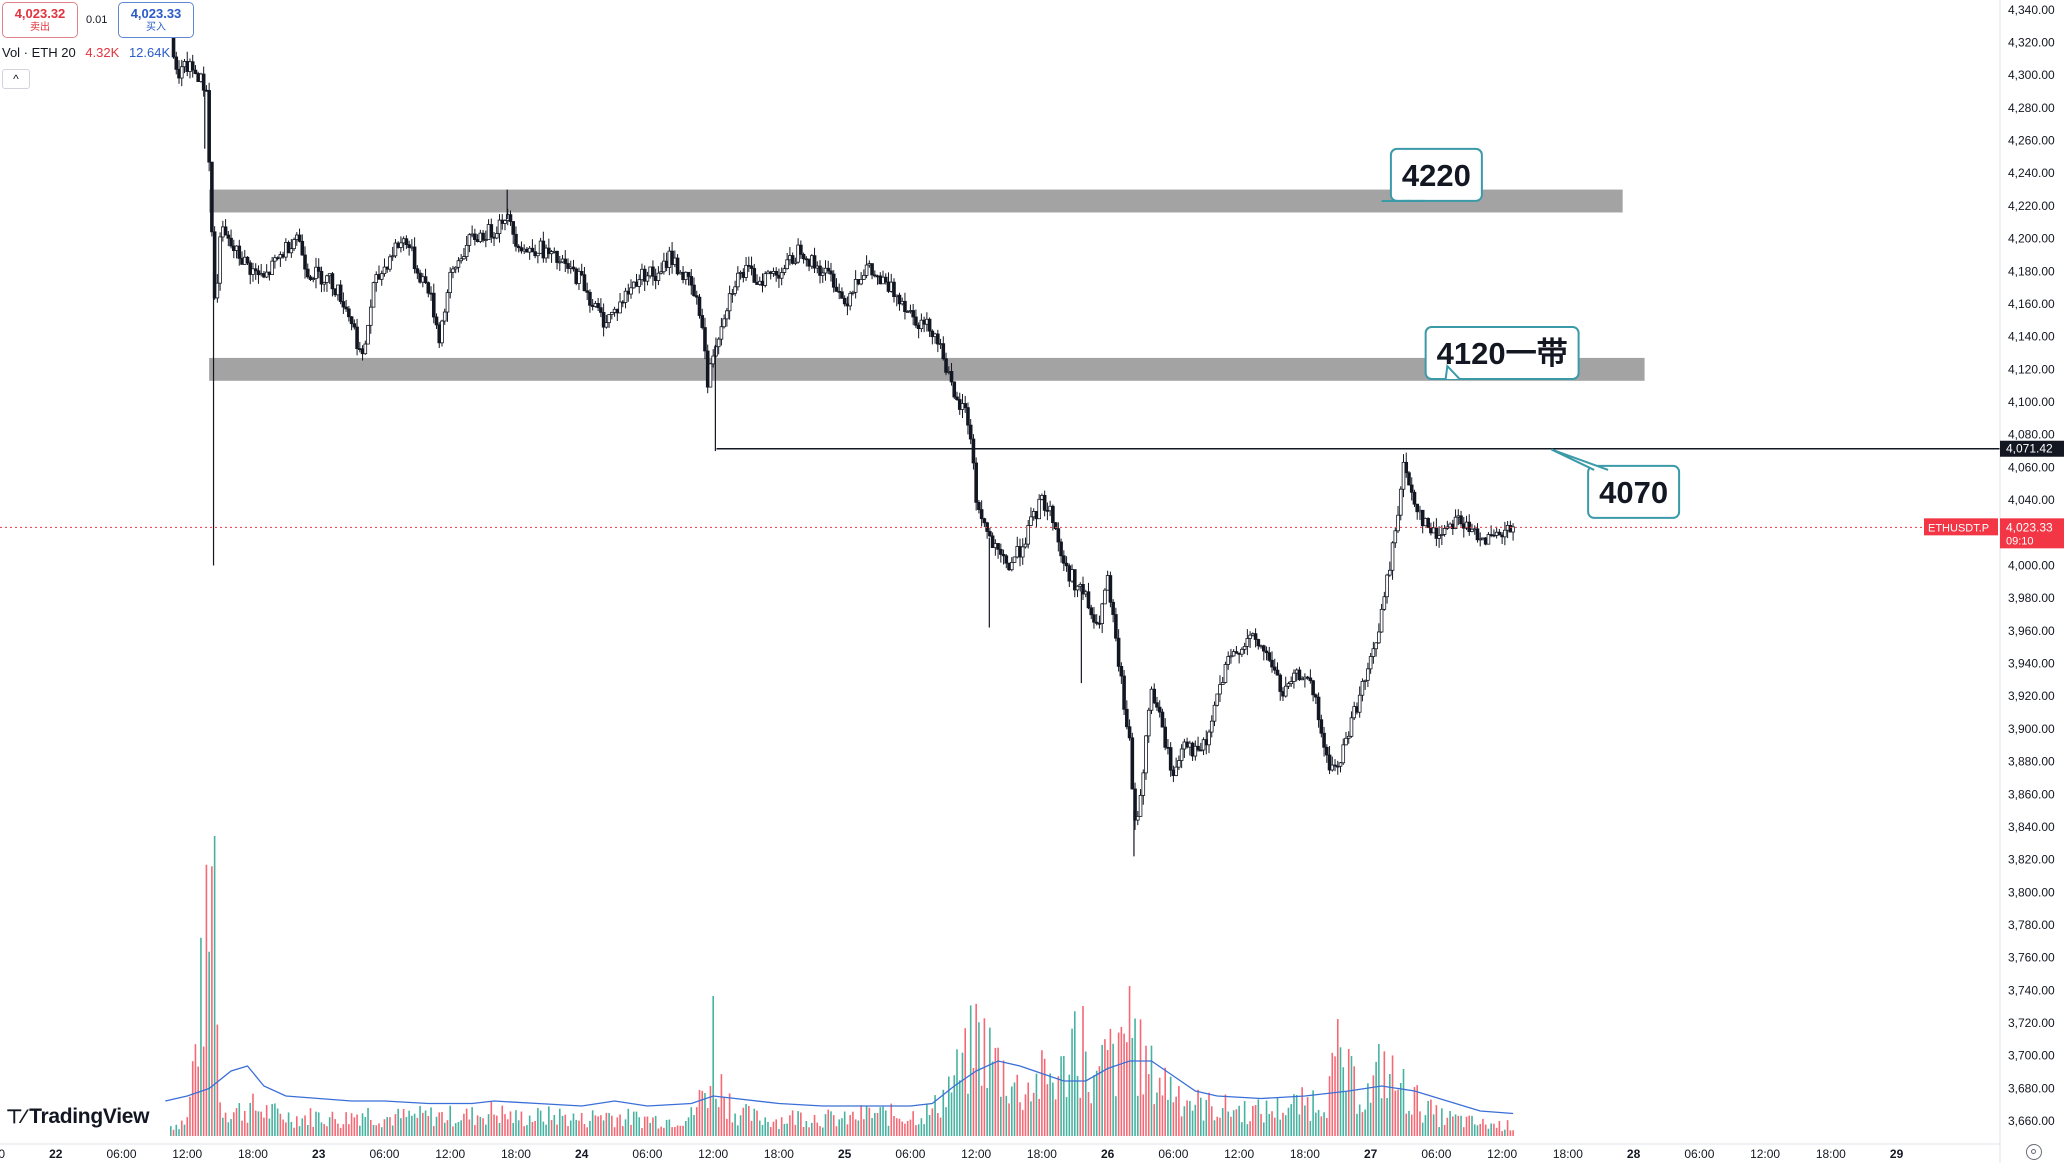  Describe the element at coordinates (2031, 794) in the screenshot. I see `price-tick-label: 3,860.00` at that location.